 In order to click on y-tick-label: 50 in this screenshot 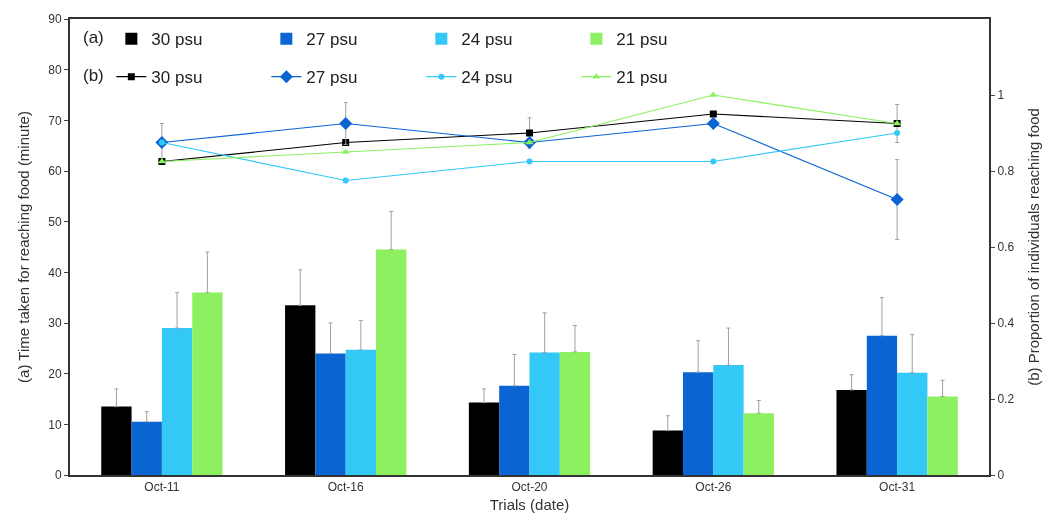, I will do `click(55, 221)`.